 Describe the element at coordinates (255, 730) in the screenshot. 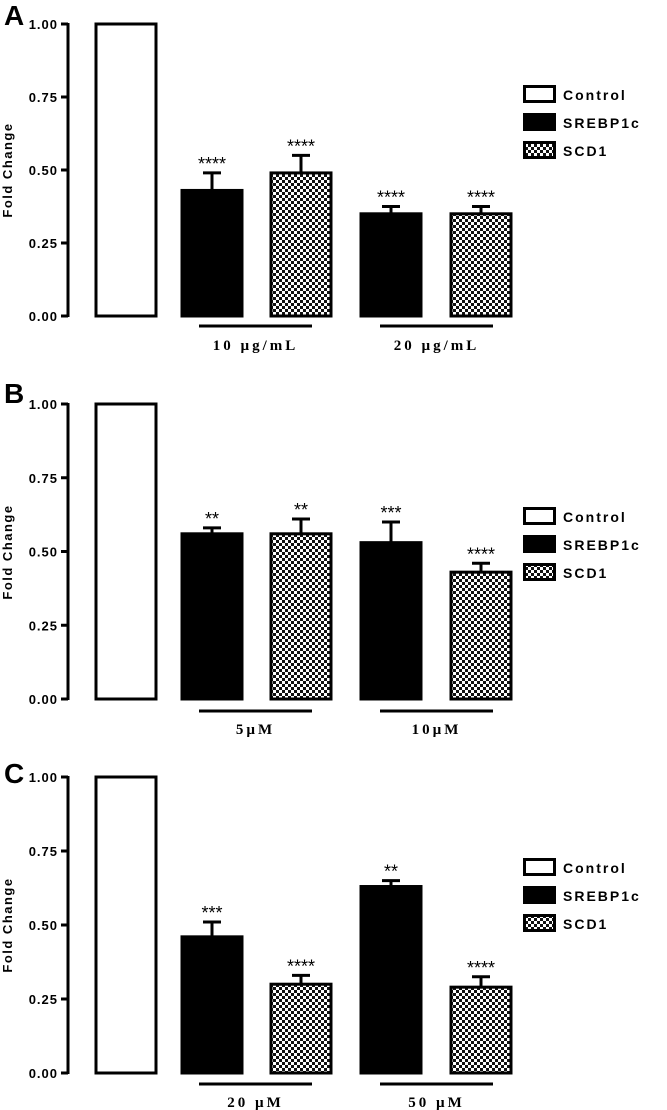

I see `group-label: 5µM` at that location.